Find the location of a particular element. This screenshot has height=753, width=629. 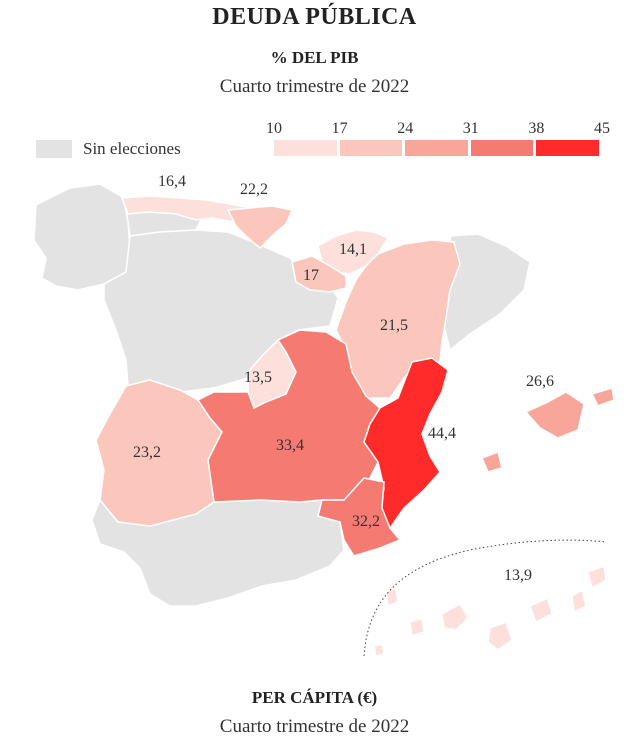

region-value-label: 13,9 is located at coordinates (518, 575).